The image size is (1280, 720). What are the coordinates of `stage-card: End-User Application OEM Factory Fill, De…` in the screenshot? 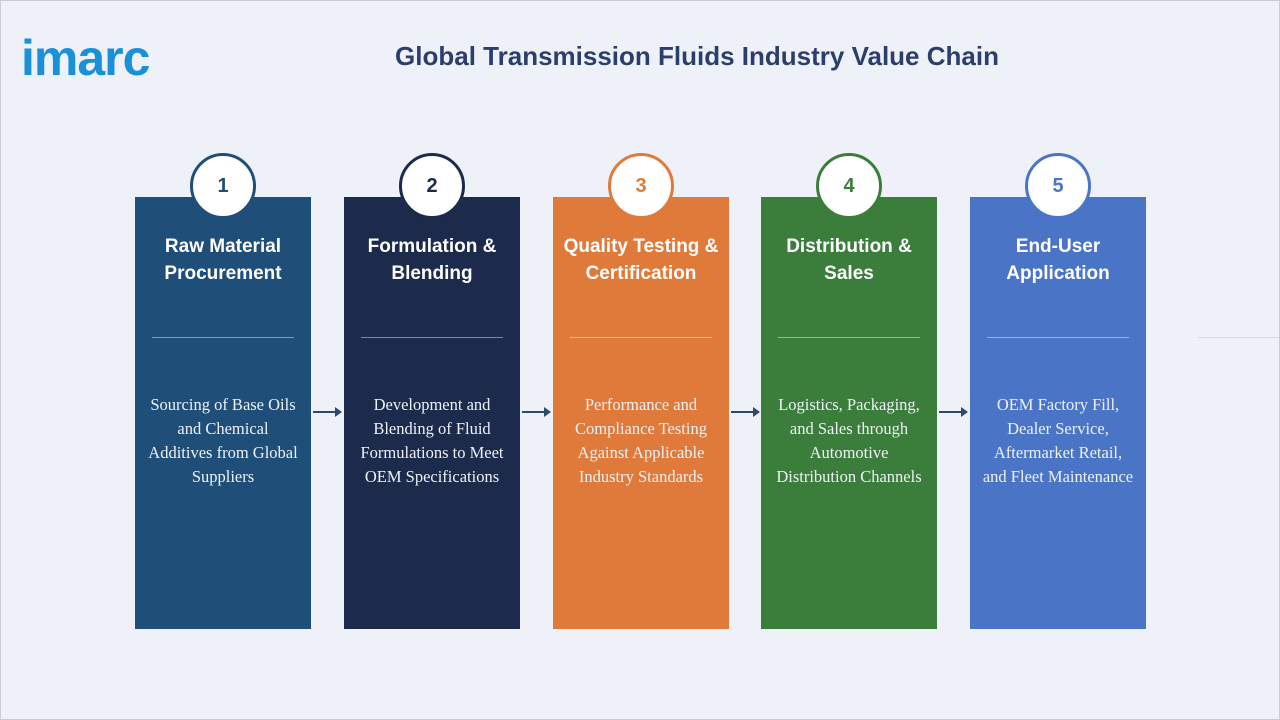 It's located at (1058, 413).